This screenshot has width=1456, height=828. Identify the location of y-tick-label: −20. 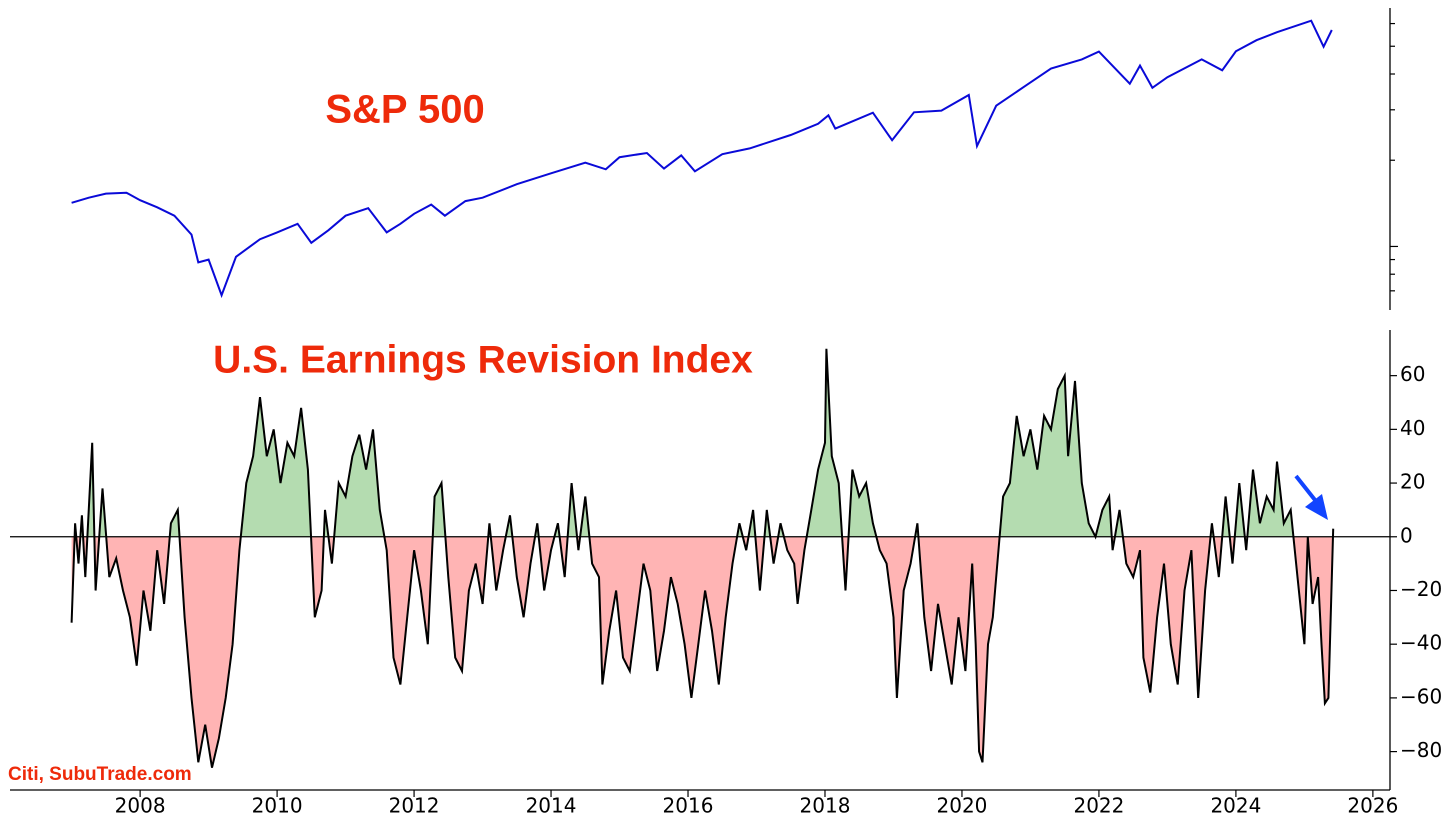
(1421, 589).